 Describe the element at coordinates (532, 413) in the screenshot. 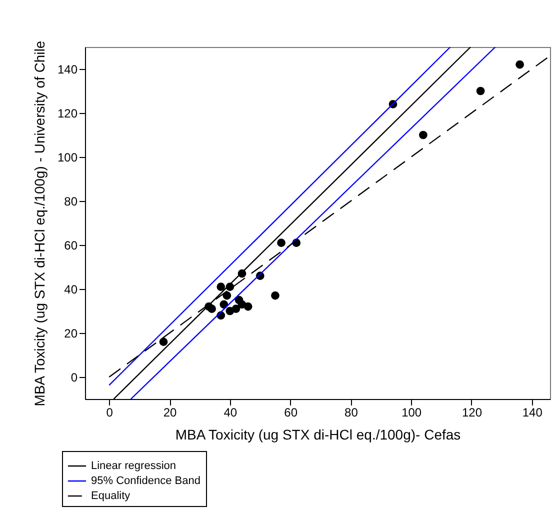

I see `x-tick-label: 140` at that location.